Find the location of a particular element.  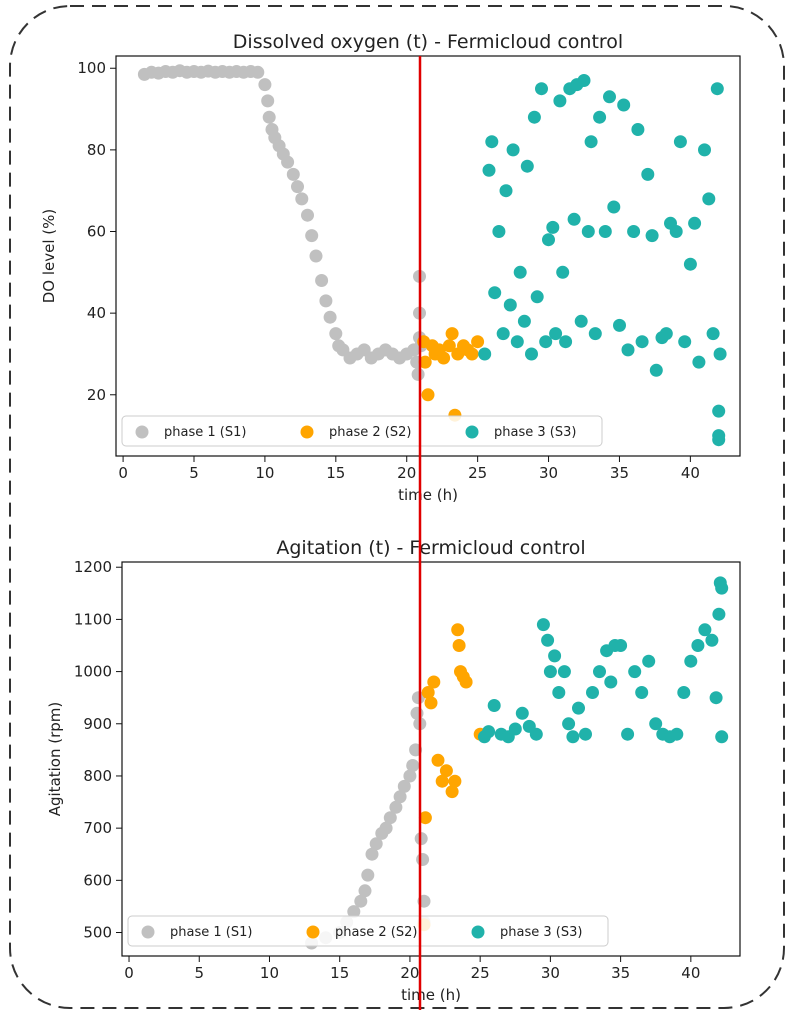

x-tick-label: 15 is located at coordinates (335, 473).